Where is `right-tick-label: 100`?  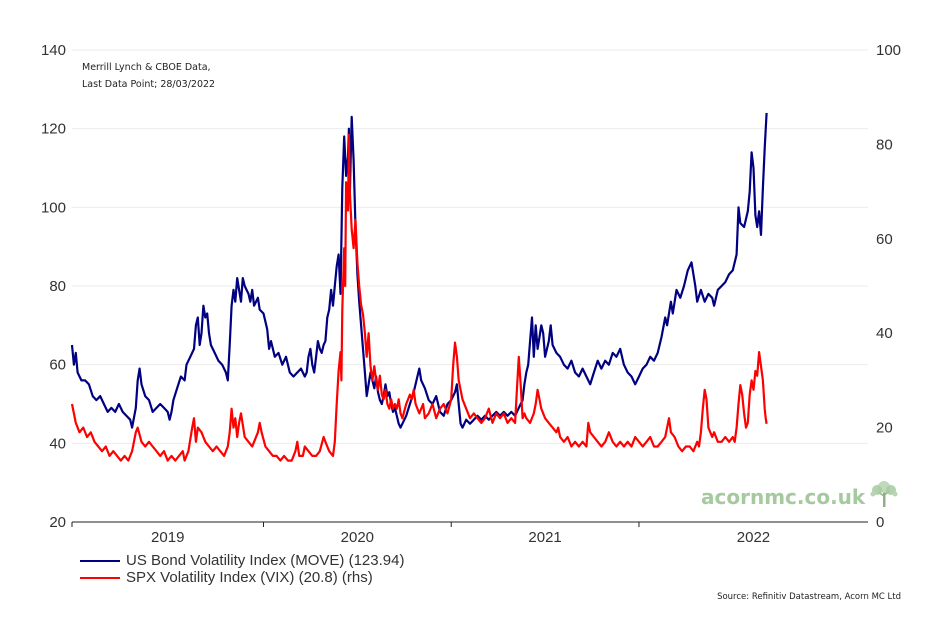 right-tick-label: 100 is located at coordinates (888, 50).